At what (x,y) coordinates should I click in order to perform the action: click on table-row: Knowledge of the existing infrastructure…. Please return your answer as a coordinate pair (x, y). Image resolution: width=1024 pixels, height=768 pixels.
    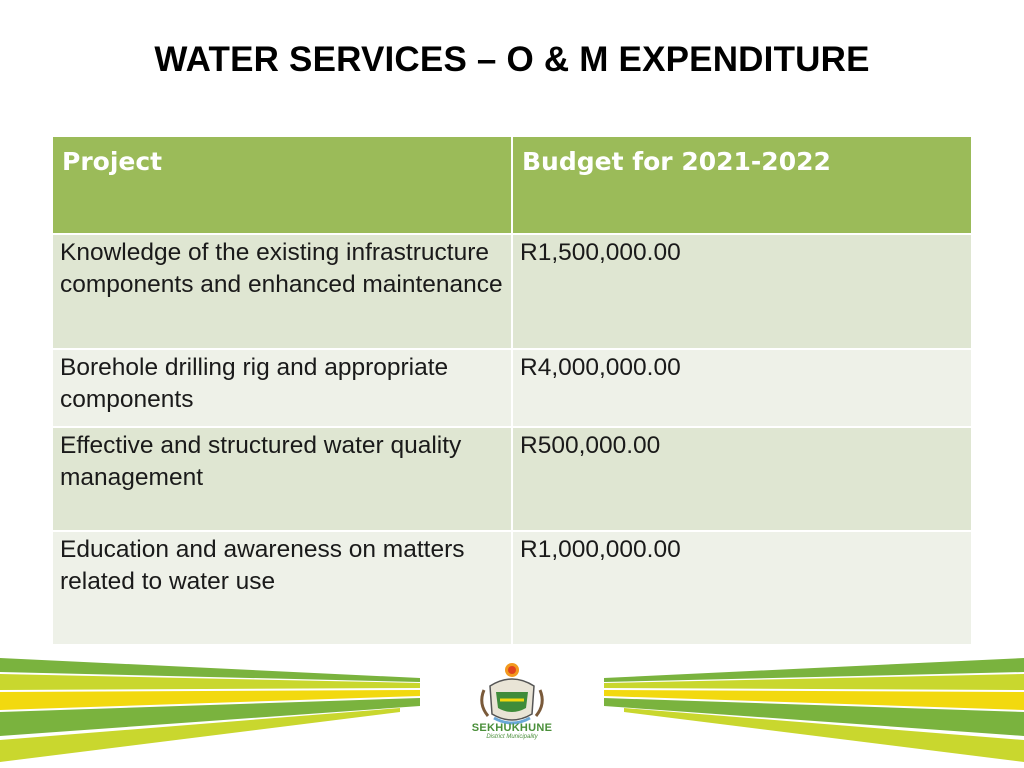
    Looking at the image, I should click on (512, 291).